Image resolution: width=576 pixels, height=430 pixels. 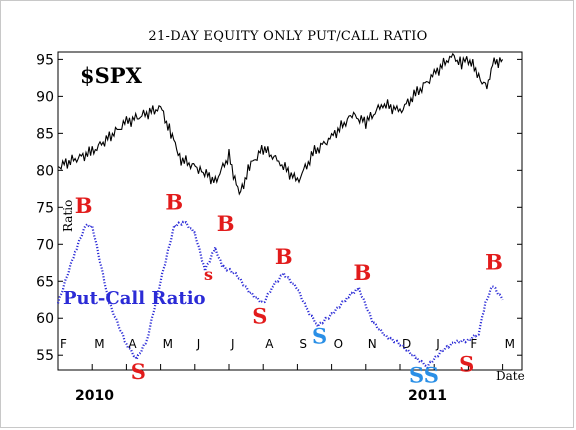 I want to click on y-tick-label: 95, so click(x=45, y=60).